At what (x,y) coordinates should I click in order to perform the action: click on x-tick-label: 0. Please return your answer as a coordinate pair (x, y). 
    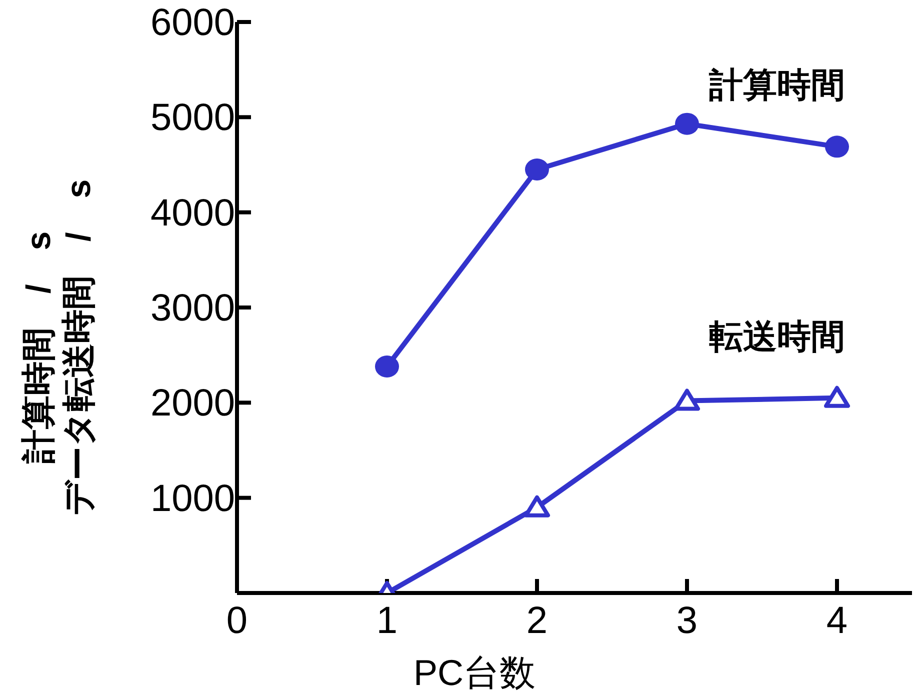
    Looking at the image, I should click on (237, 621).